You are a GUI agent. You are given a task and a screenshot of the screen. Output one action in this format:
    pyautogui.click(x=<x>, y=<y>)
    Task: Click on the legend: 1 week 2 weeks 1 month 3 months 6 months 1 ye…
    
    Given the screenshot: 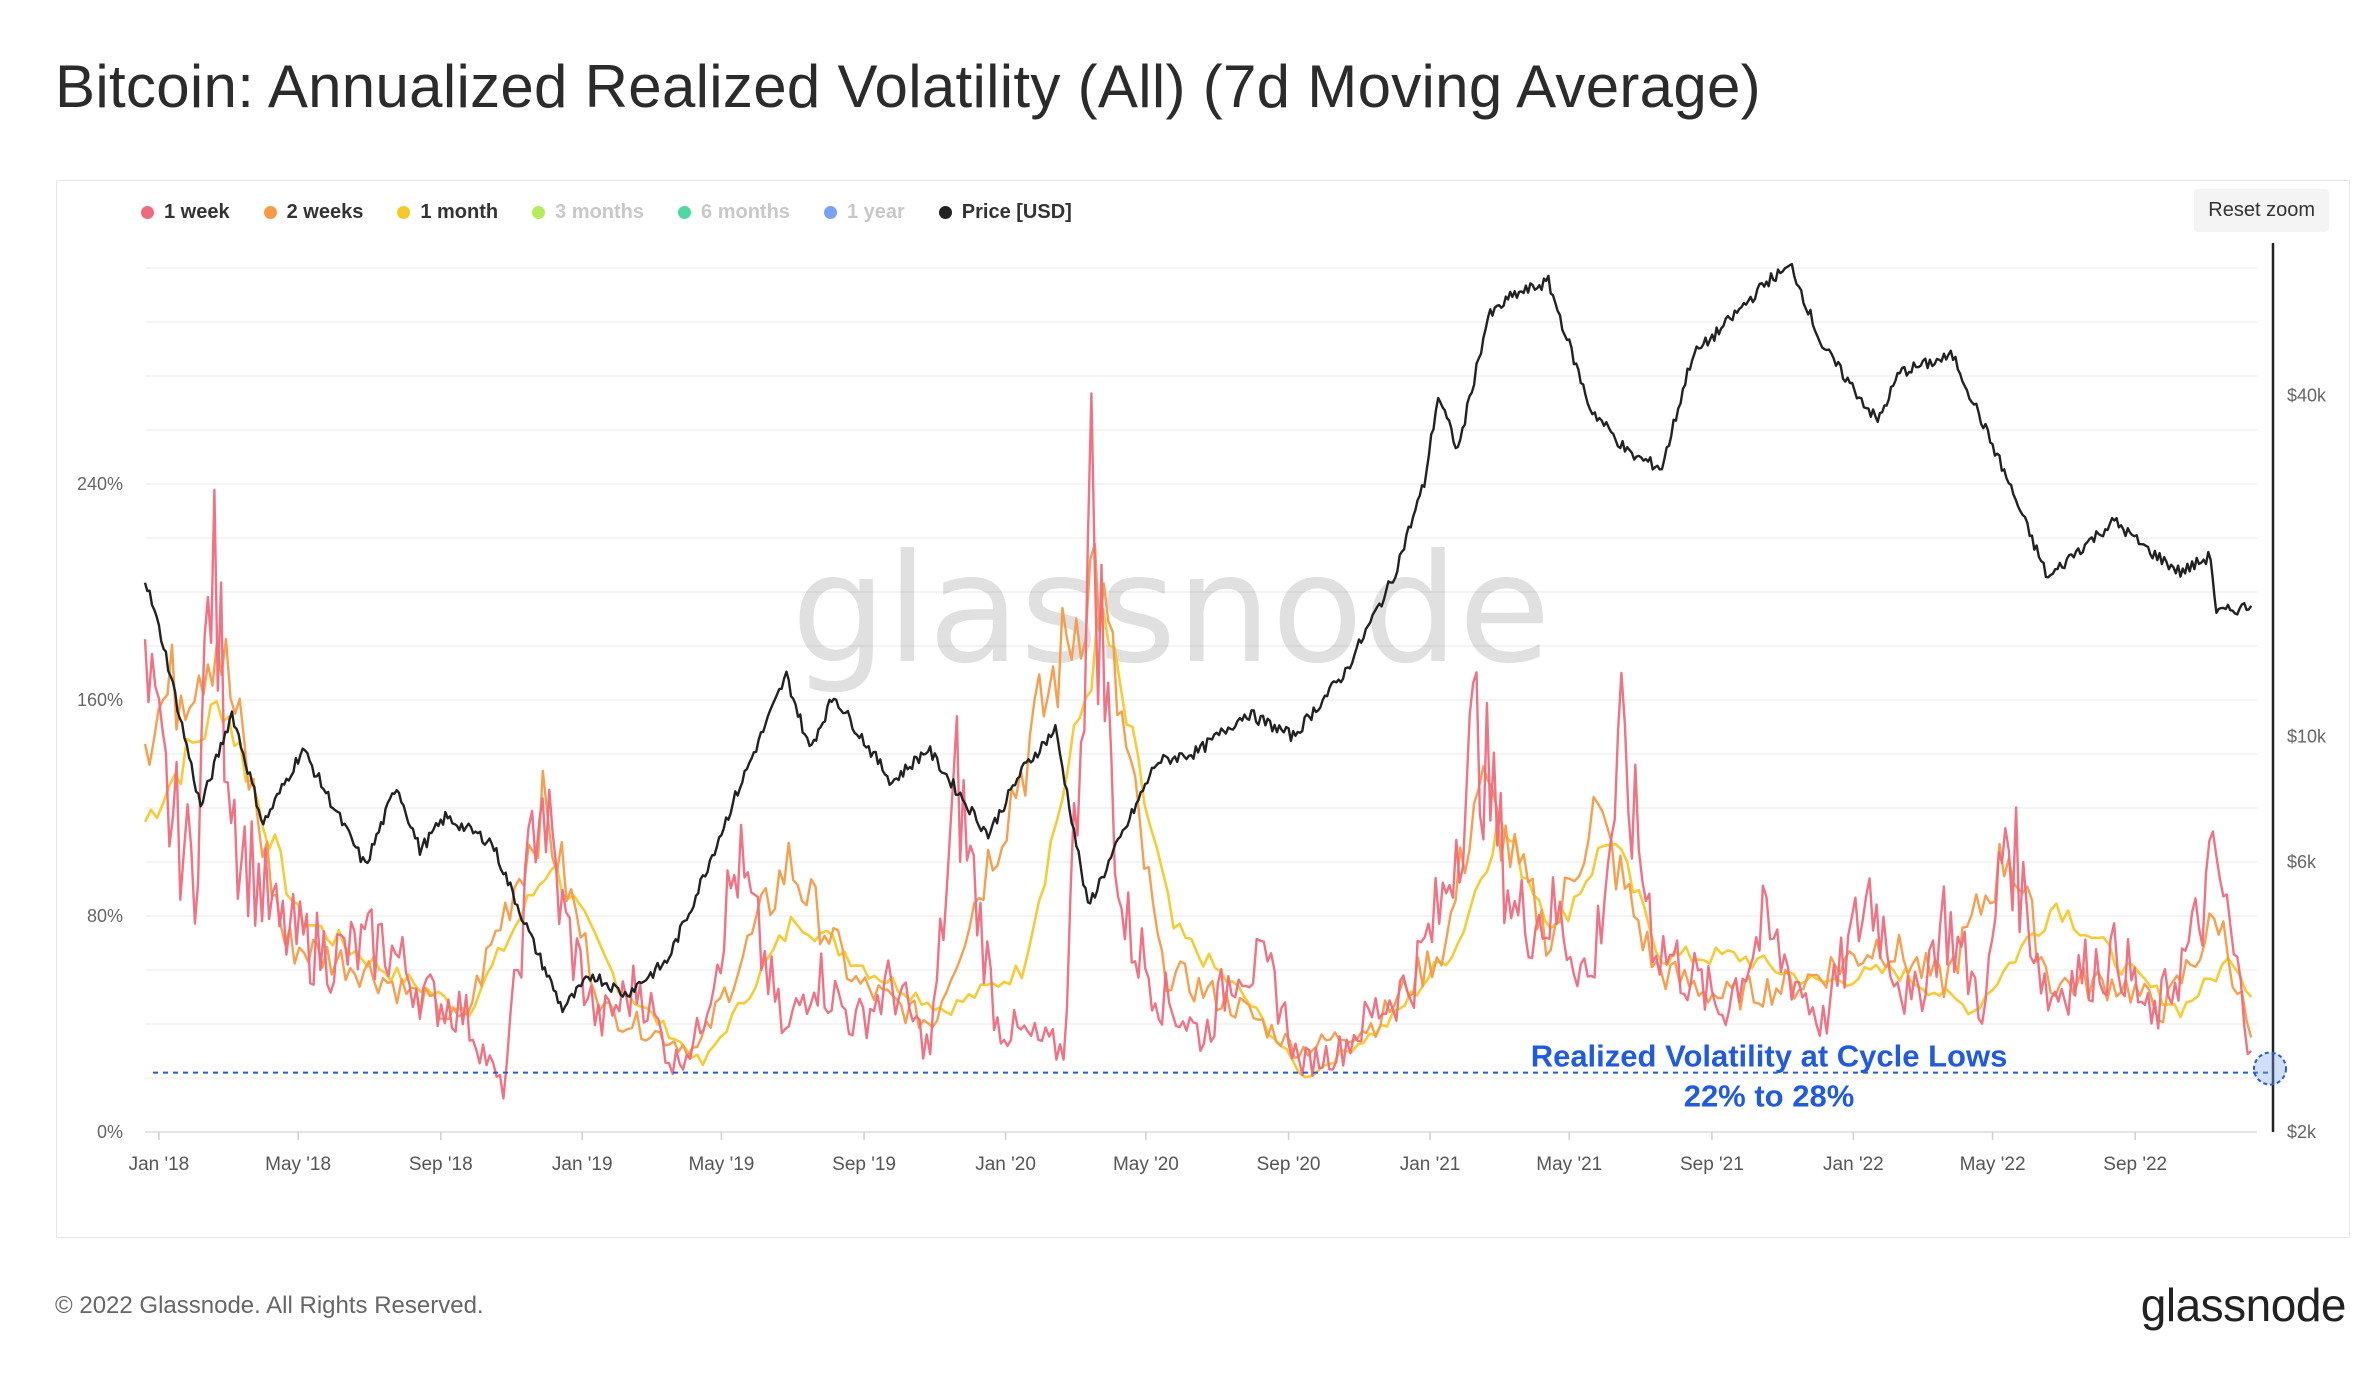 What is the action you would take?
    pyautogui.click(x=606, y=212)
    